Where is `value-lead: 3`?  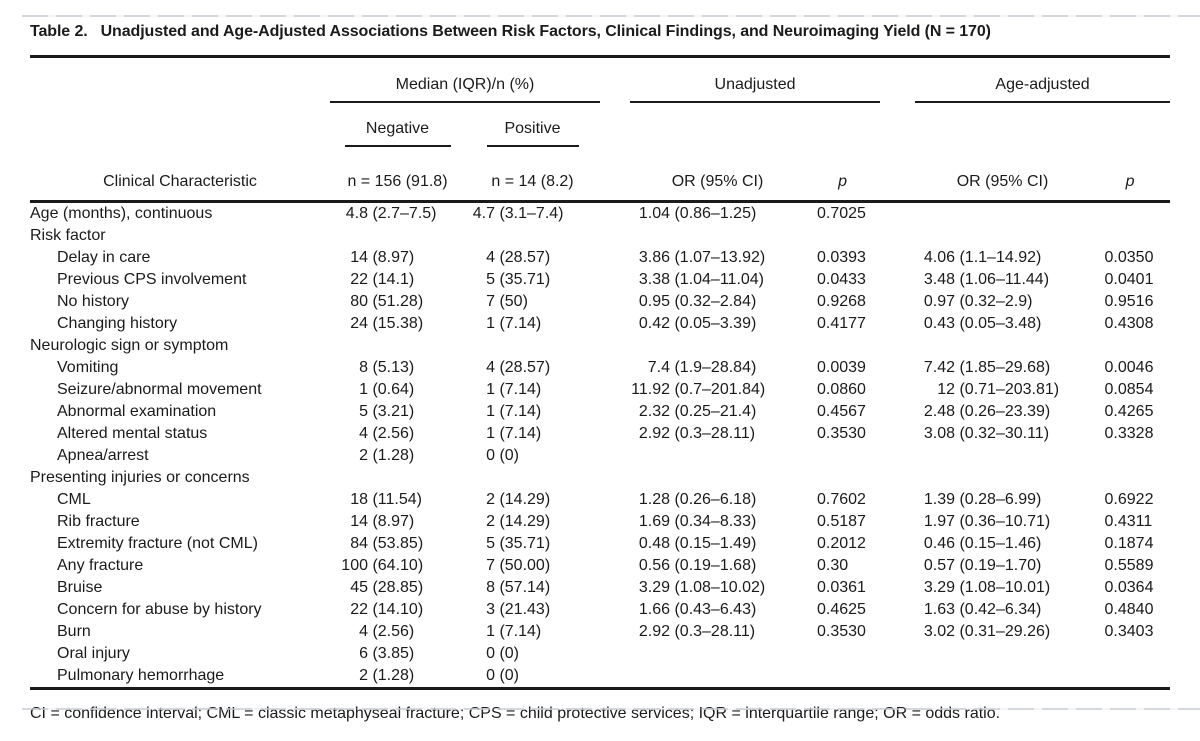 value-lead: 3 is located at coordinates (490, 609).